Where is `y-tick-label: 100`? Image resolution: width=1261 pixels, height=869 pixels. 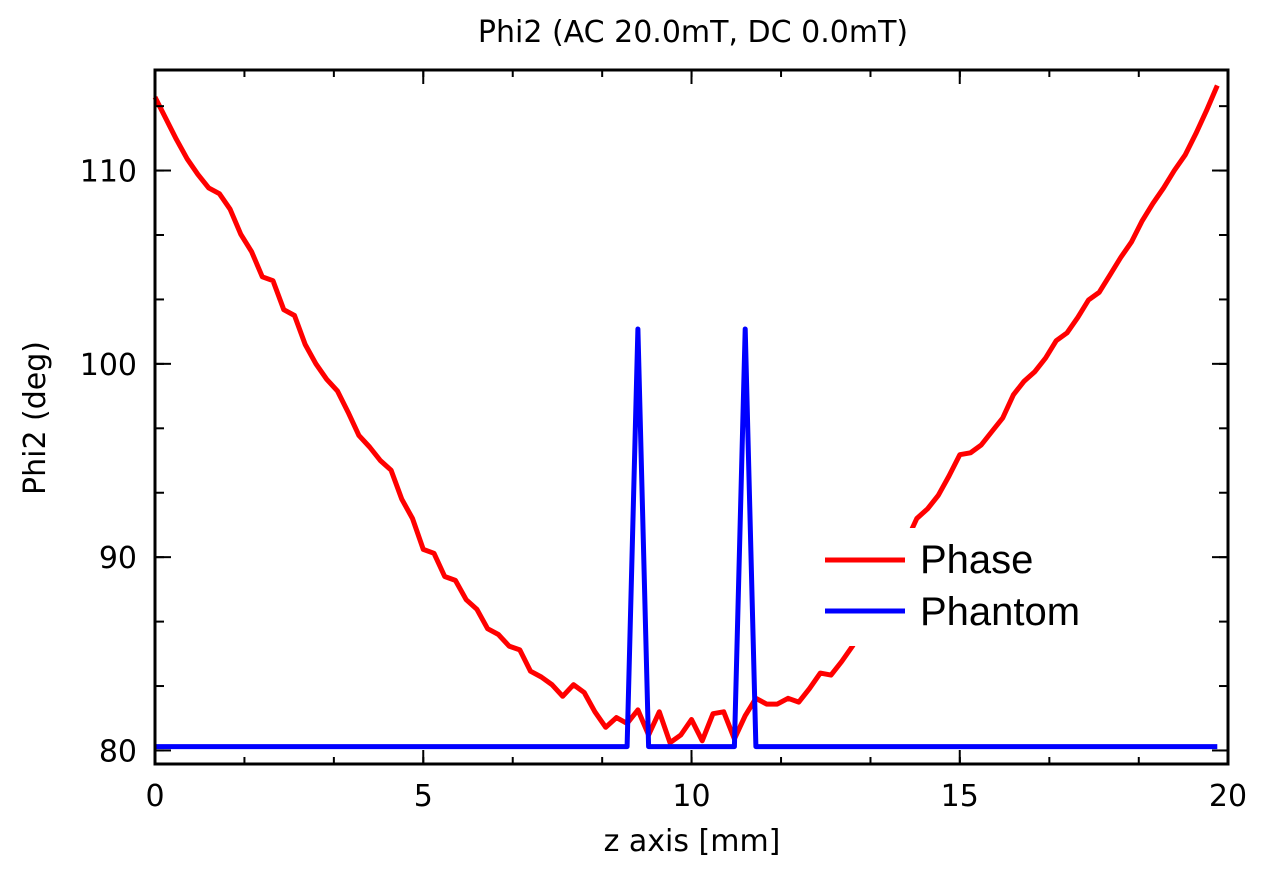 y-tick-label: 100 is located at coordinates (108, 365).